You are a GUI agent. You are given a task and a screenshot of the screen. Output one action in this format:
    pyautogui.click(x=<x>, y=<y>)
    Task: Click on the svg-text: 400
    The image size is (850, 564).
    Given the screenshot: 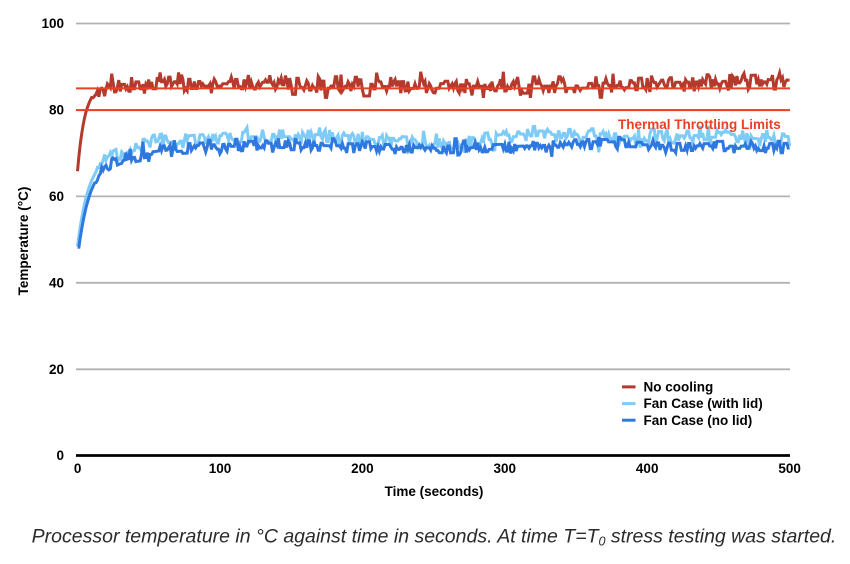 What is the action you would take?
    pyautogui.click(x=647, y=468)
    